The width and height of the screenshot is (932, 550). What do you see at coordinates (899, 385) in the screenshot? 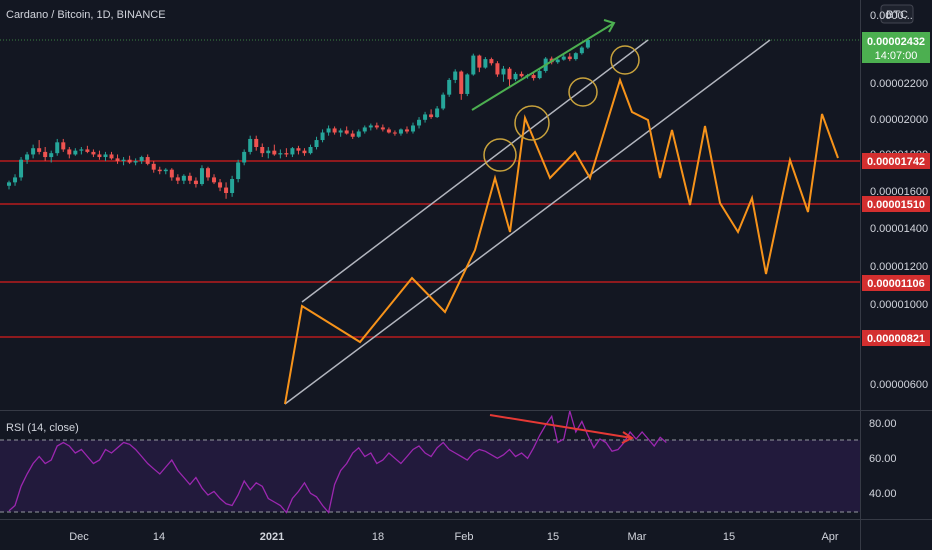
I see `price-tick-label: 0.00000600` at bounding box center [899, 385].